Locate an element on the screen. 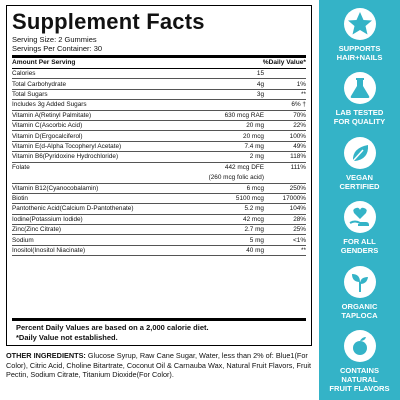 The width and height of the screenshot is (400, 400). nutrient-name: Iodine(Potassium Iodide) is located at coordinates (47, 219).